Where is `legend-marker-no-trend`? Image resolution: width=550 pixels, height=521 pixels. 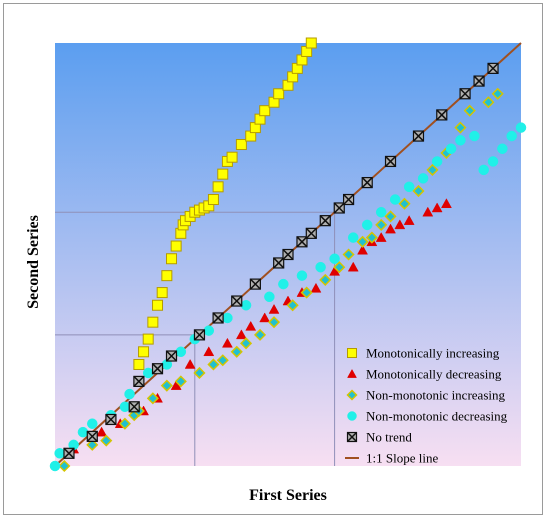 legend-marker-no-trend is located at coordinates (352, 437).